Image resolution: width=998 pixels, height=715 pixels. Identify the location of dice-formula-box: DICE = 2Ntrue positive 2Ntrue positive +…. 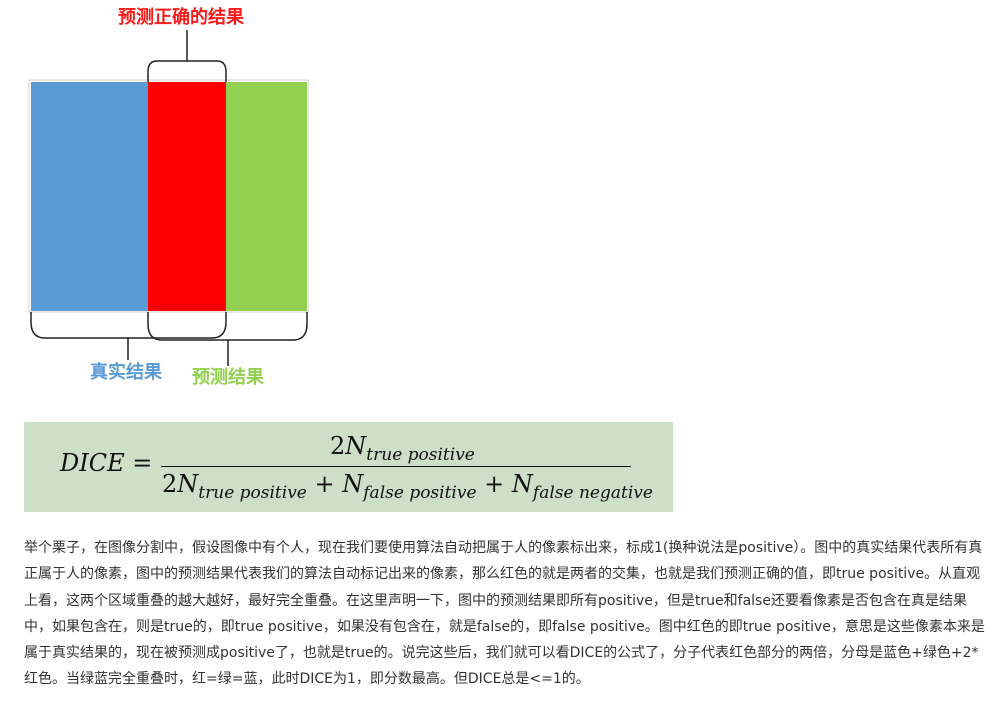
(348, 467).